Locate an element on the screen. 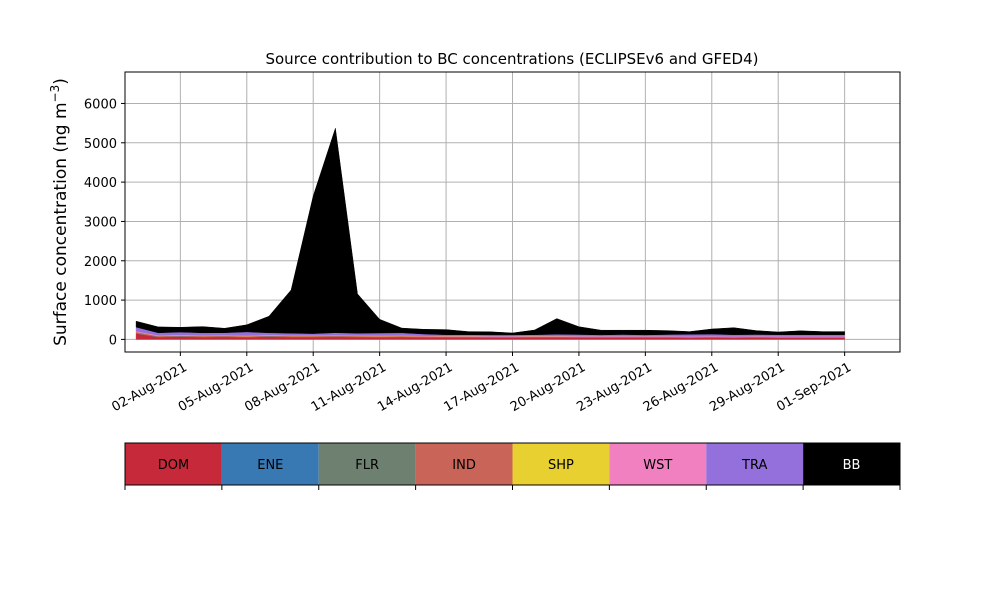 This screenshot has width=1000, height=605. legend-swatch-bb is located at coordinates (851, 464).